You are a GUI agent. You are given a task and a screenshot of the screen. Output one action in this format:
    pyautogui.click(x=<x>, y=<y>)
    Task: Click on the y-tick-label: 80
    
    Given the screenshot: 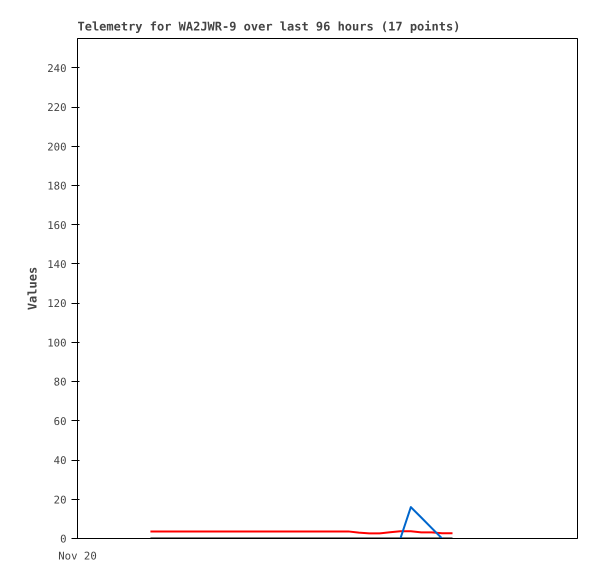 What is the action you would take?
    pyautogui.click(x=60, y=382)
    